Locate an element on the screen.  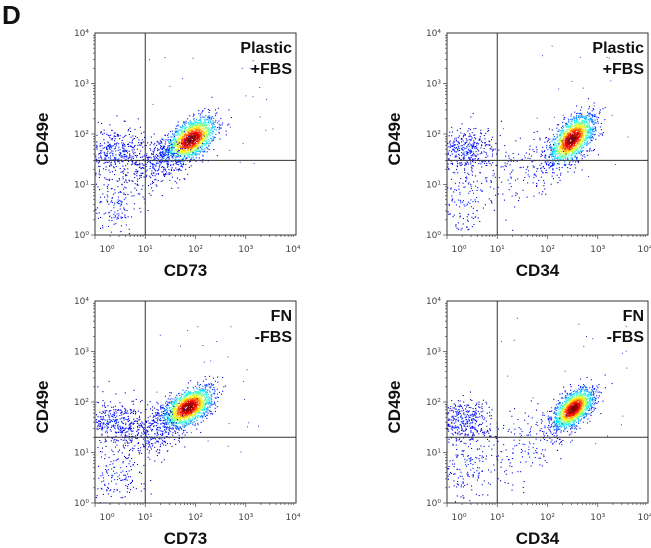
condition-label: +FBS is located at coordinates (624, 69).